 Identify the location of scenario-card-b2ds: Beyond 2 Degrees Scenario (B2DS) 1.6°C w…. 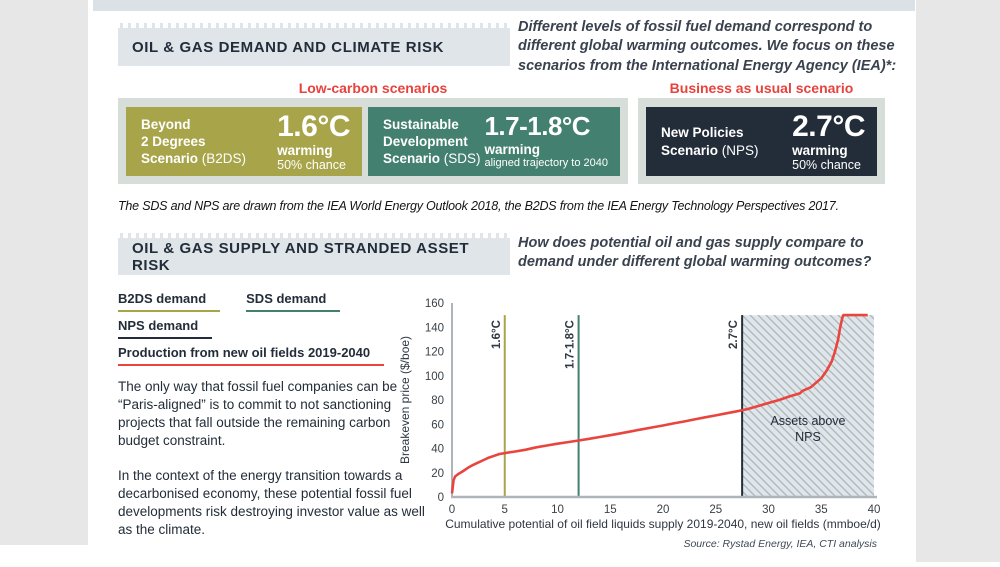
(244, 141).